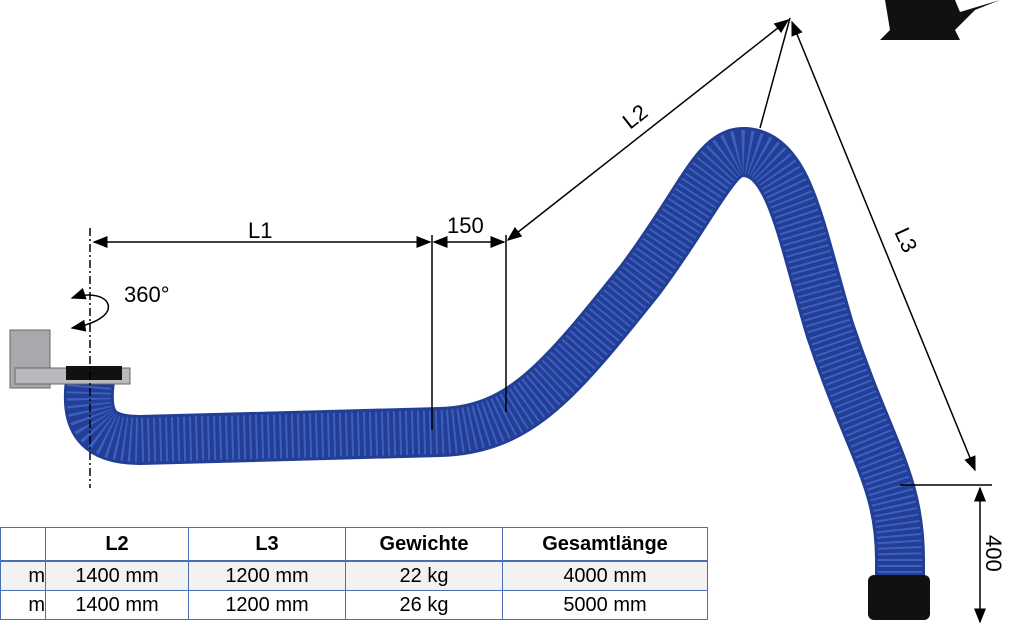  I want to click on label-l2: L2, so click(635, 116).